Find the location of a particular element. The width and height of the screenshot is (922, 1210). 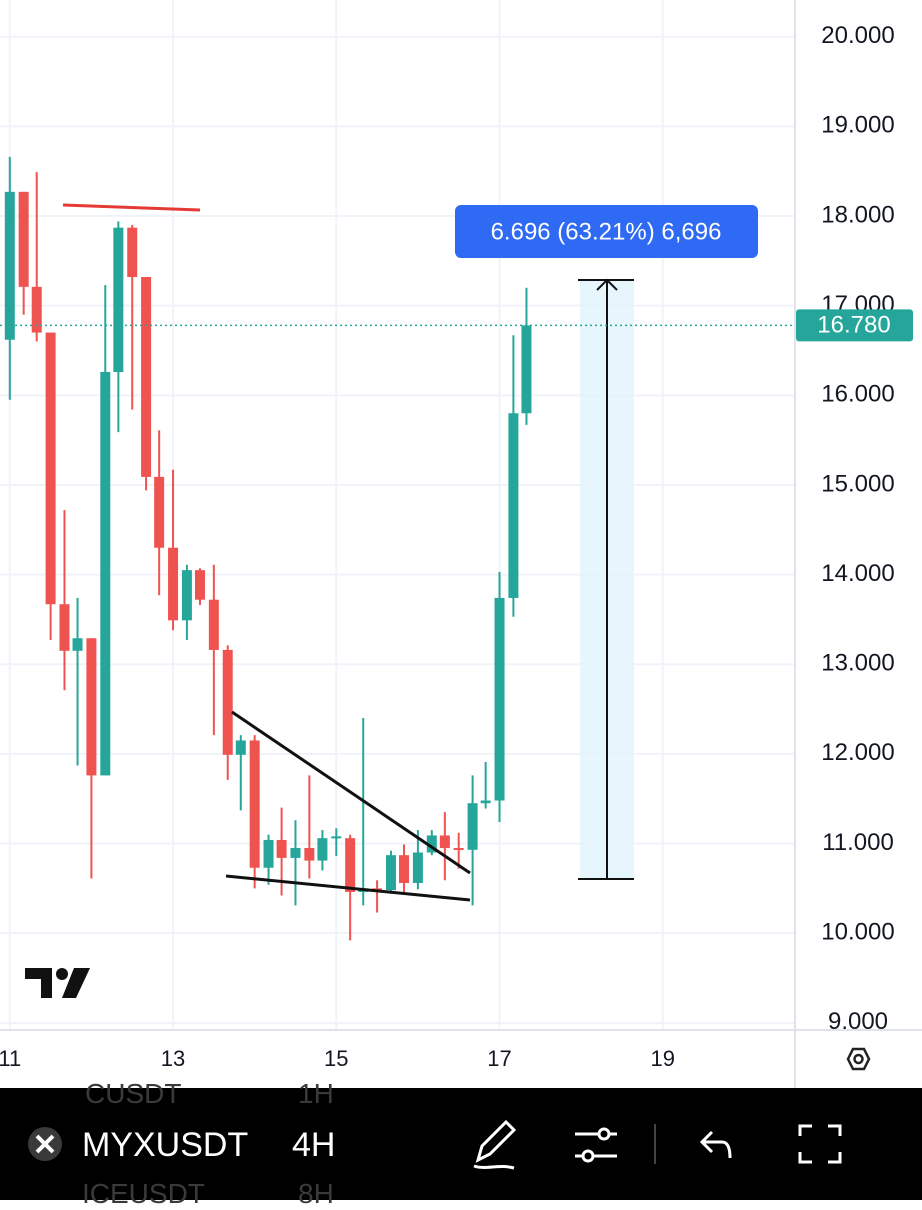

x-tick-label: 11 is located at coordinates (10, 1058).